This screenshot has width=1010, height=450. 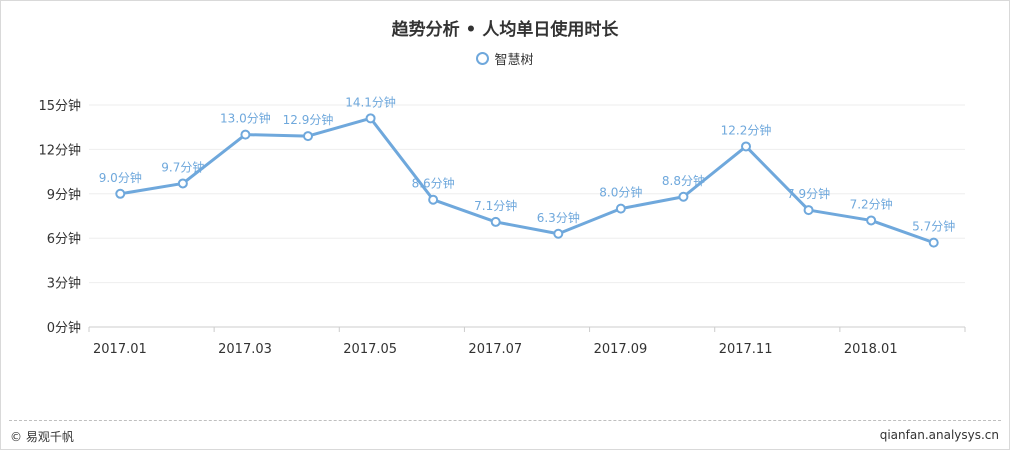 What do you see at coordinates (808, 193) in the screenshot?
I see `data-label: 7.9分钟` at bounding box center [808, 193].